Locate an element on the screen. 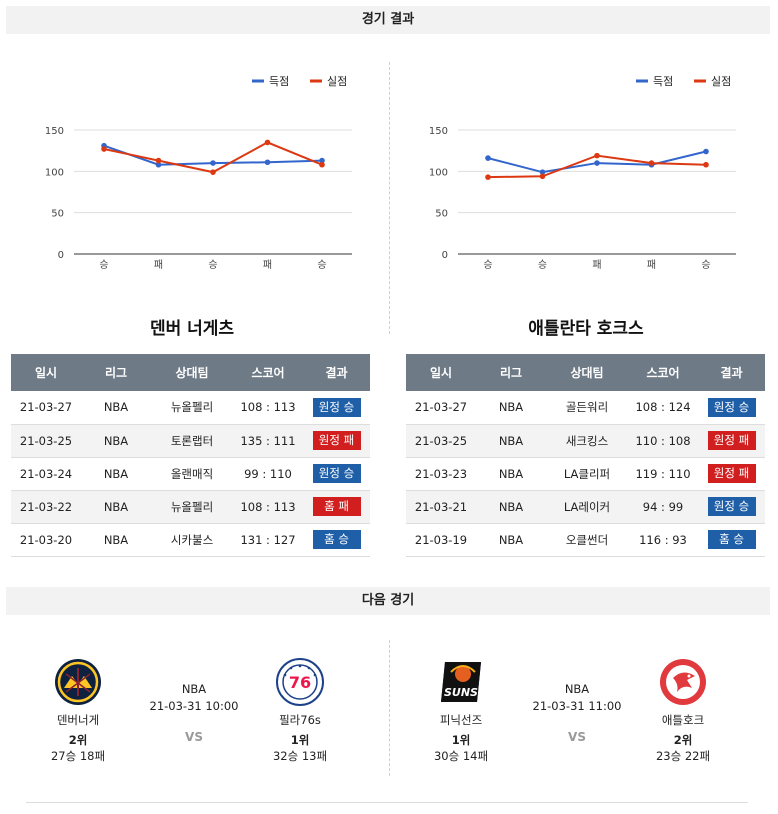  match1-away-name: 필라76s is located at coordinates (300, 720).